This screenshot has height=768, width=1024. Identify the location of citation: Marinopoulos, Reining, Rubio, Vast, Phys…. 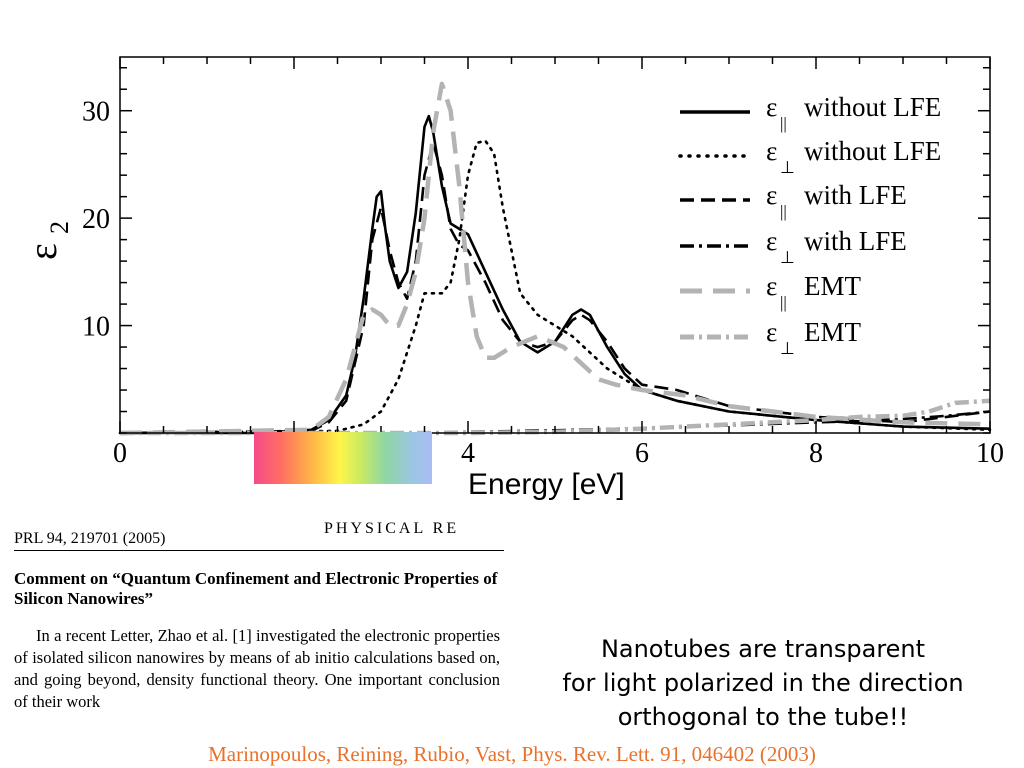
(512, 754).